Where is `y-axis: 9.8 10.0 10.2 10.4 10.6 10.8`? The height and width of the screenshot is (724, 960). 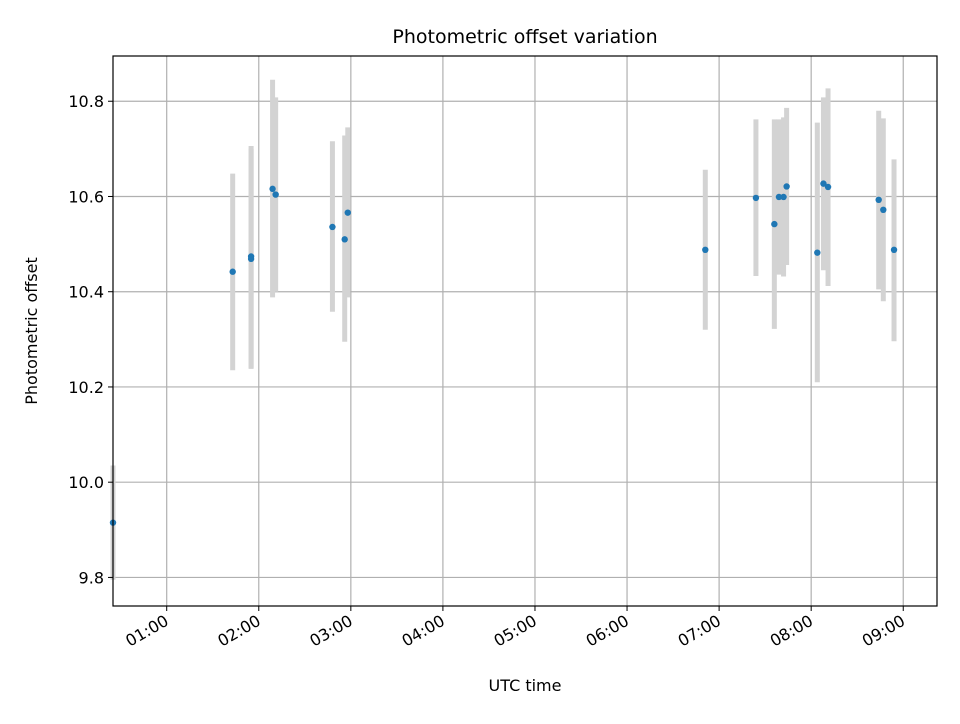 y-axis: 9.8 10.0 10.2 10.4 10.6 10.8 is located at coordinates (90, 339).